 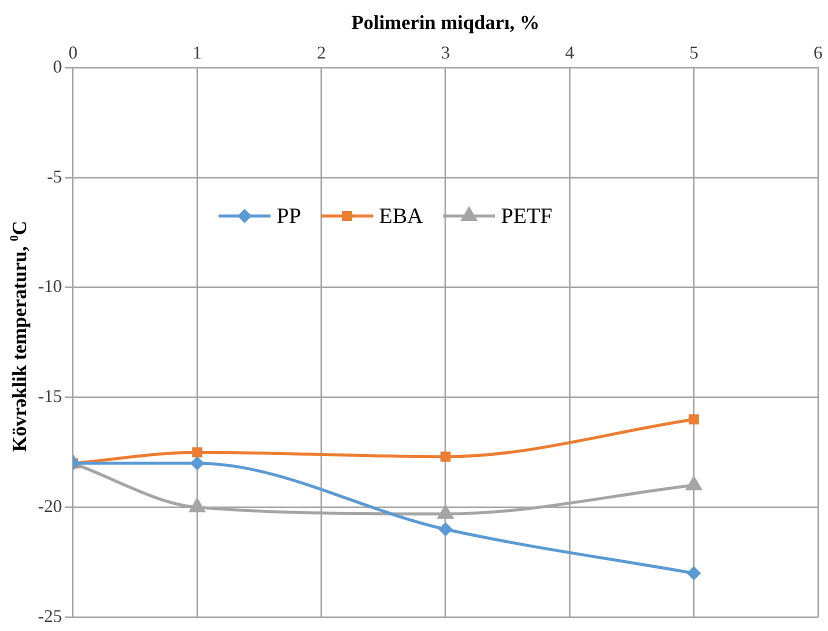 I want to click on y-tick-label: -25, so click(x=50, y=616).